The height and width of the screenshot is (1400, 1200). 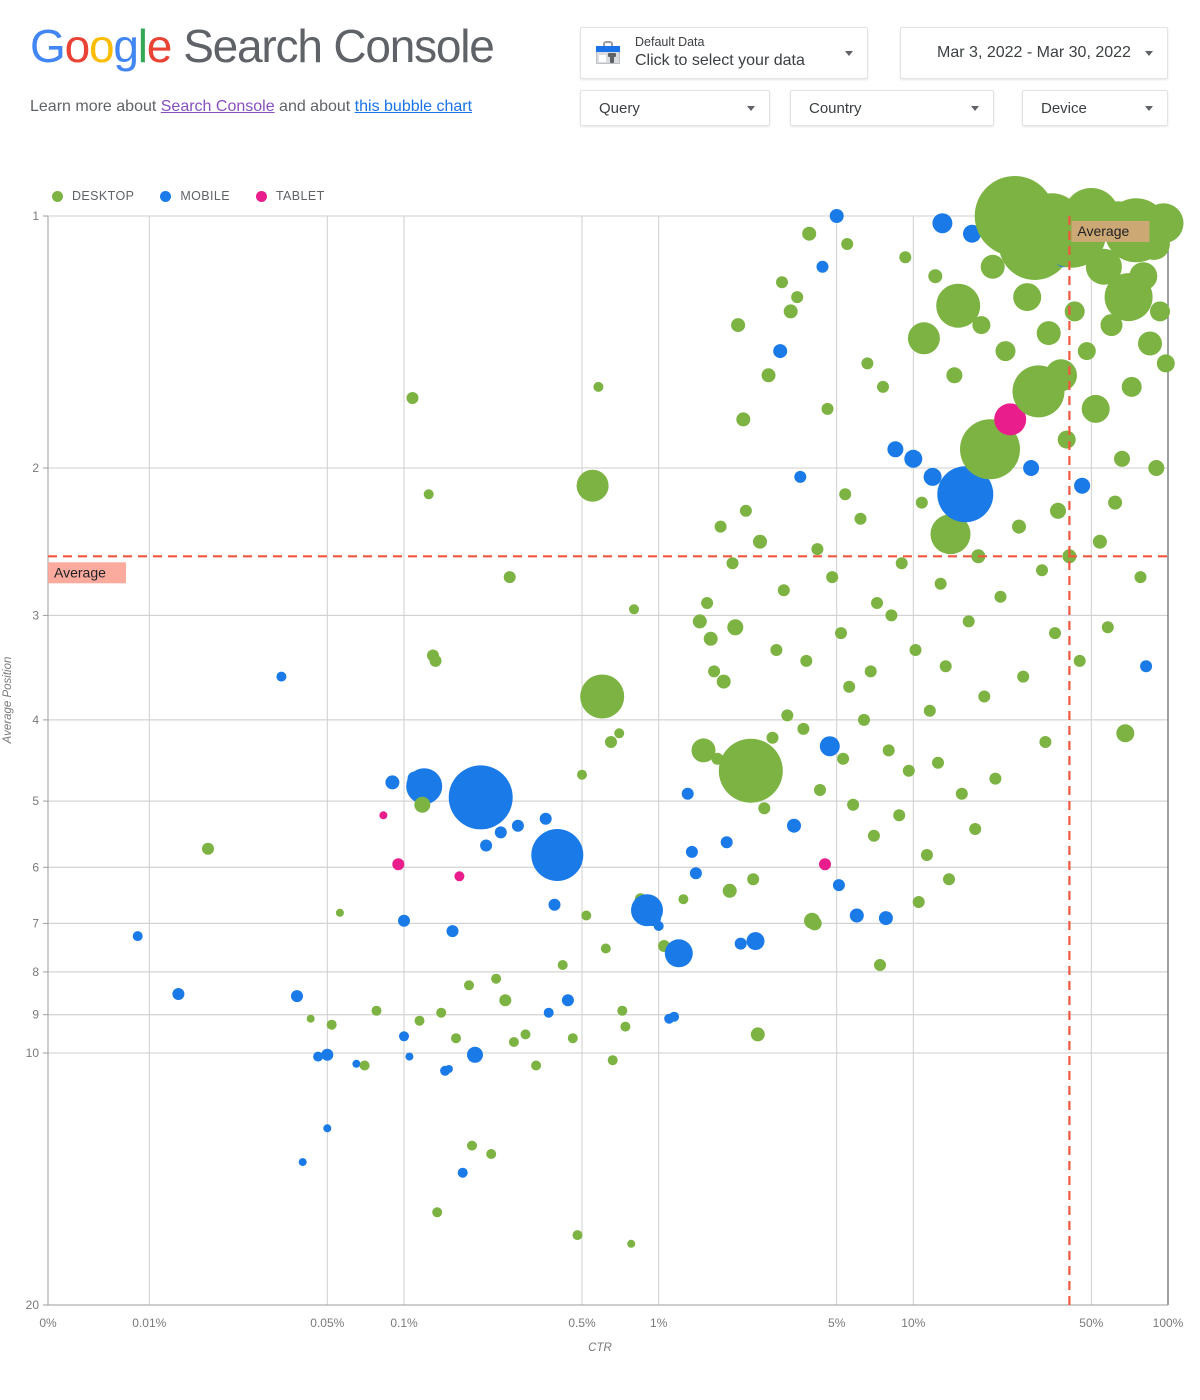 I want to click on legend-item-mobile: MOBILE, so click(x=195, y=196).